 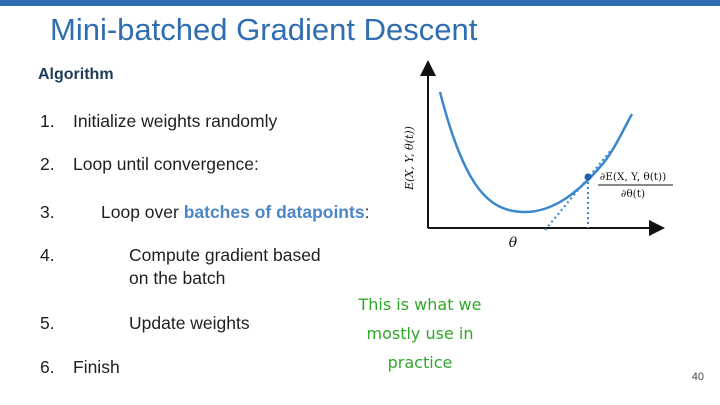 I want to click on step-text-line-1: Compute gradient based, so click(x=225, y=255).